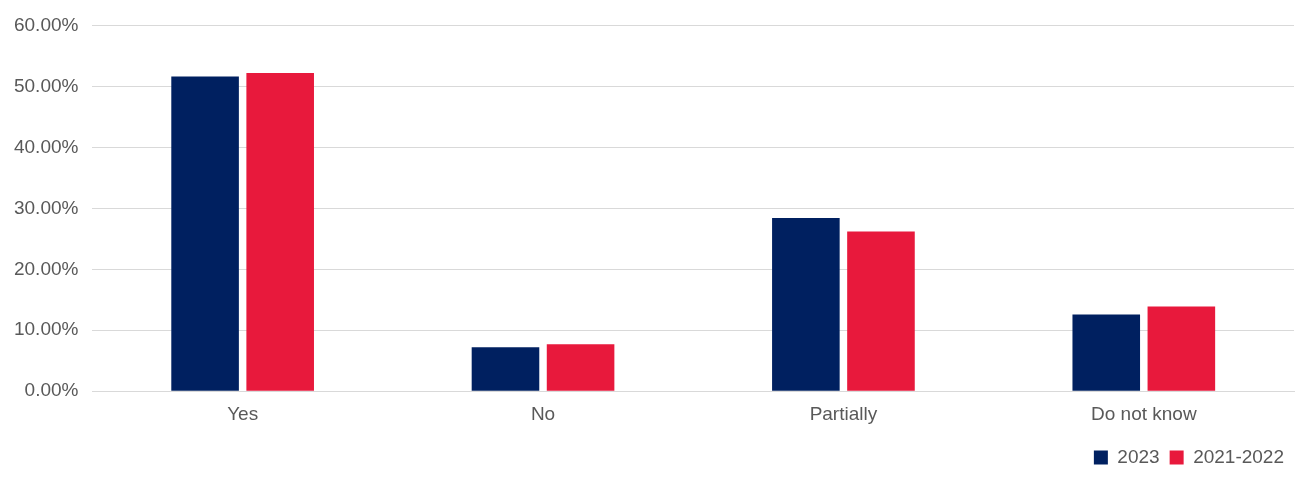 The image size is (1314, 477). What do you see at coordinates (46, 207) in the screenshot?
I see `y-tick-label: 30.00%` at bounding box center [46, 207].